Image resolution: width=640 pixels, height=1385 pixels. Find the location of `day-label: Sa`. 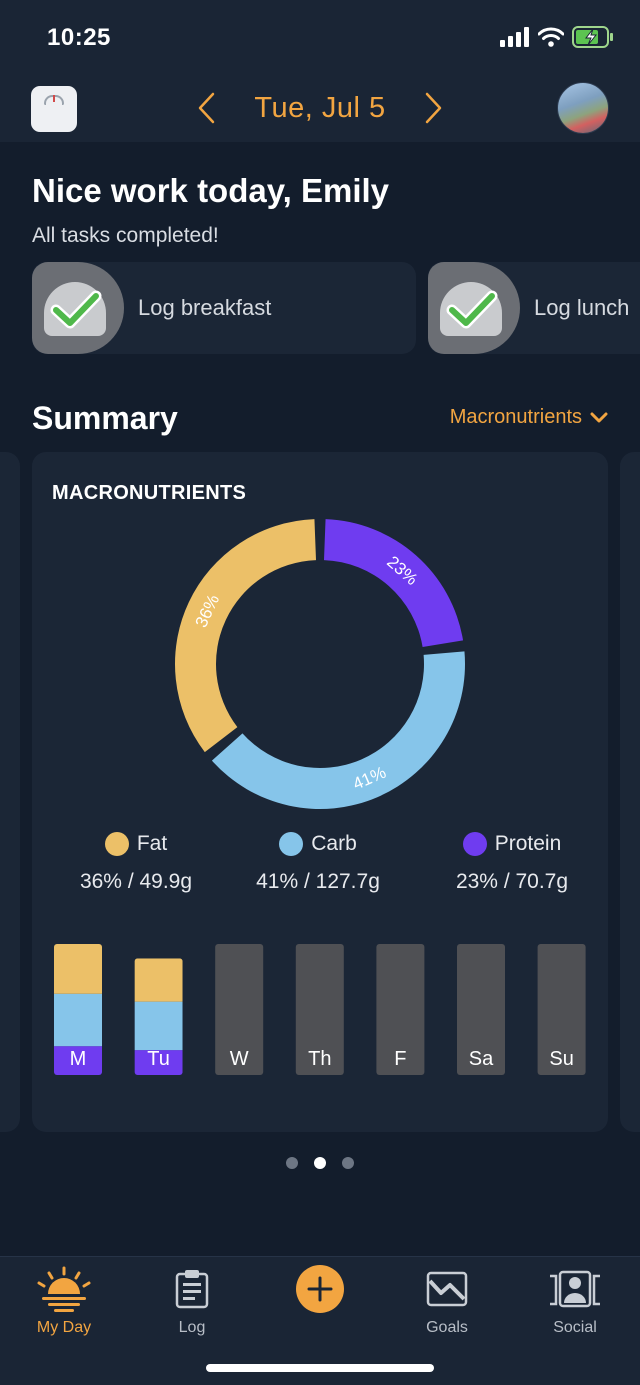

day-label: Sa is located at coordinates (481, 1059).